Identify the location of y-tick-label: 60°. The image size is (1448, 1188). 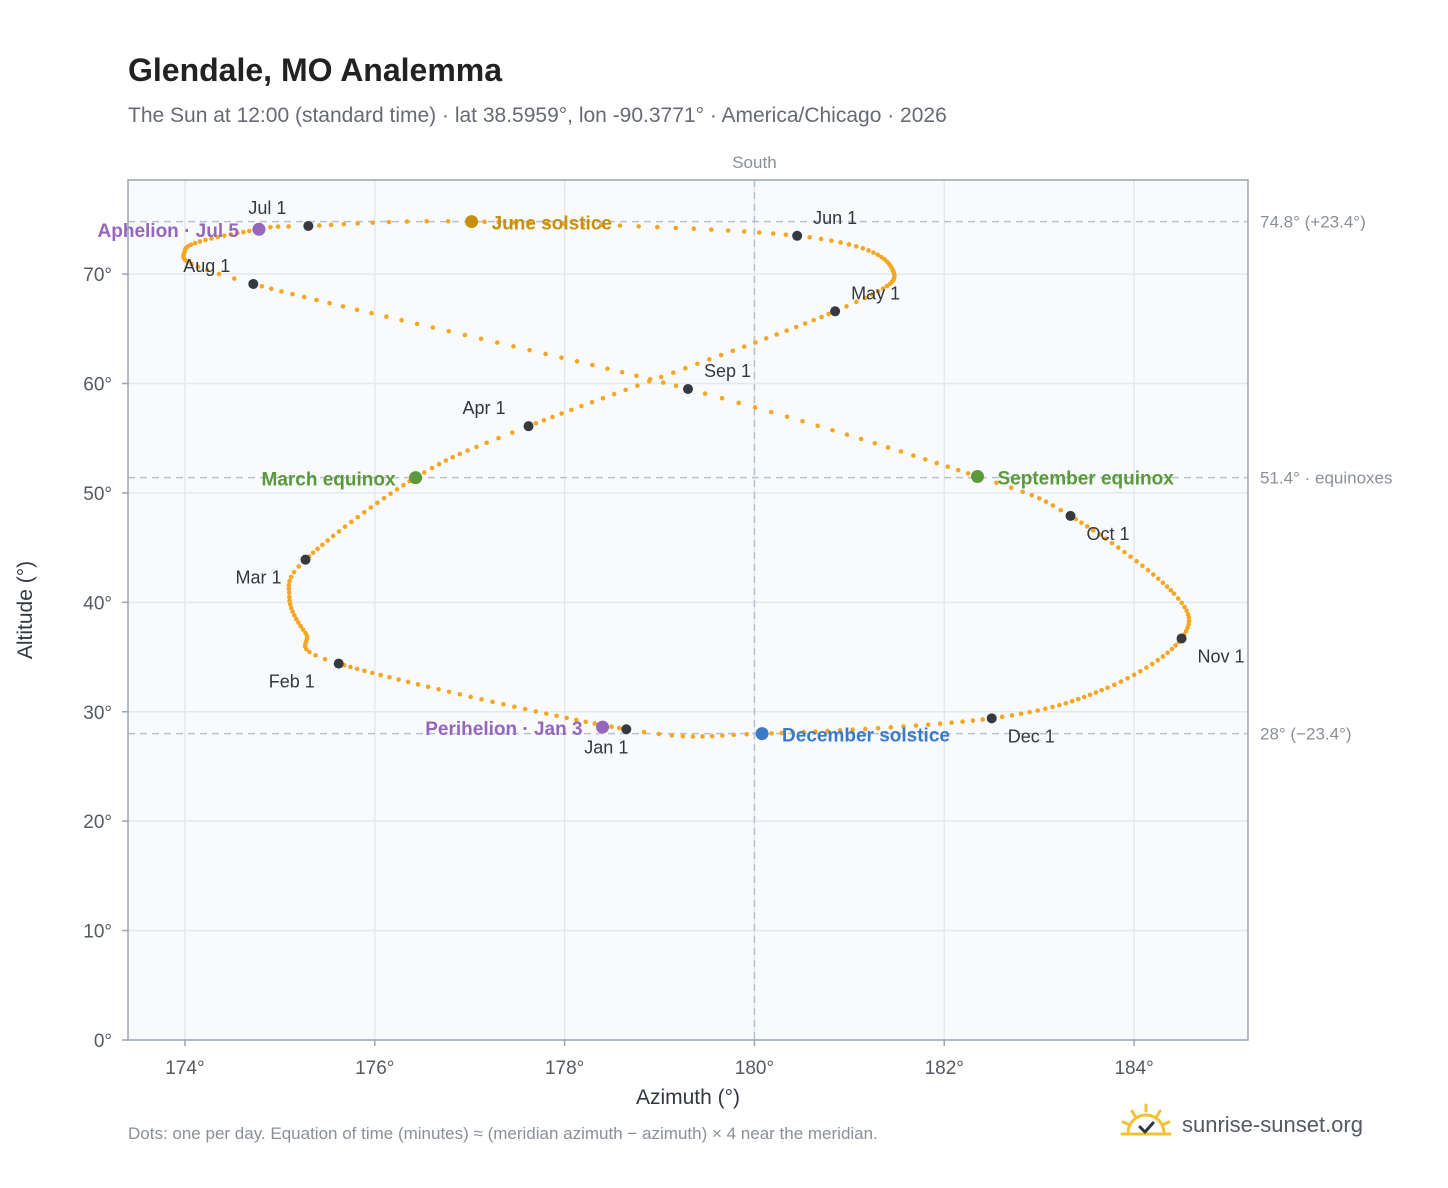
(97, 385).